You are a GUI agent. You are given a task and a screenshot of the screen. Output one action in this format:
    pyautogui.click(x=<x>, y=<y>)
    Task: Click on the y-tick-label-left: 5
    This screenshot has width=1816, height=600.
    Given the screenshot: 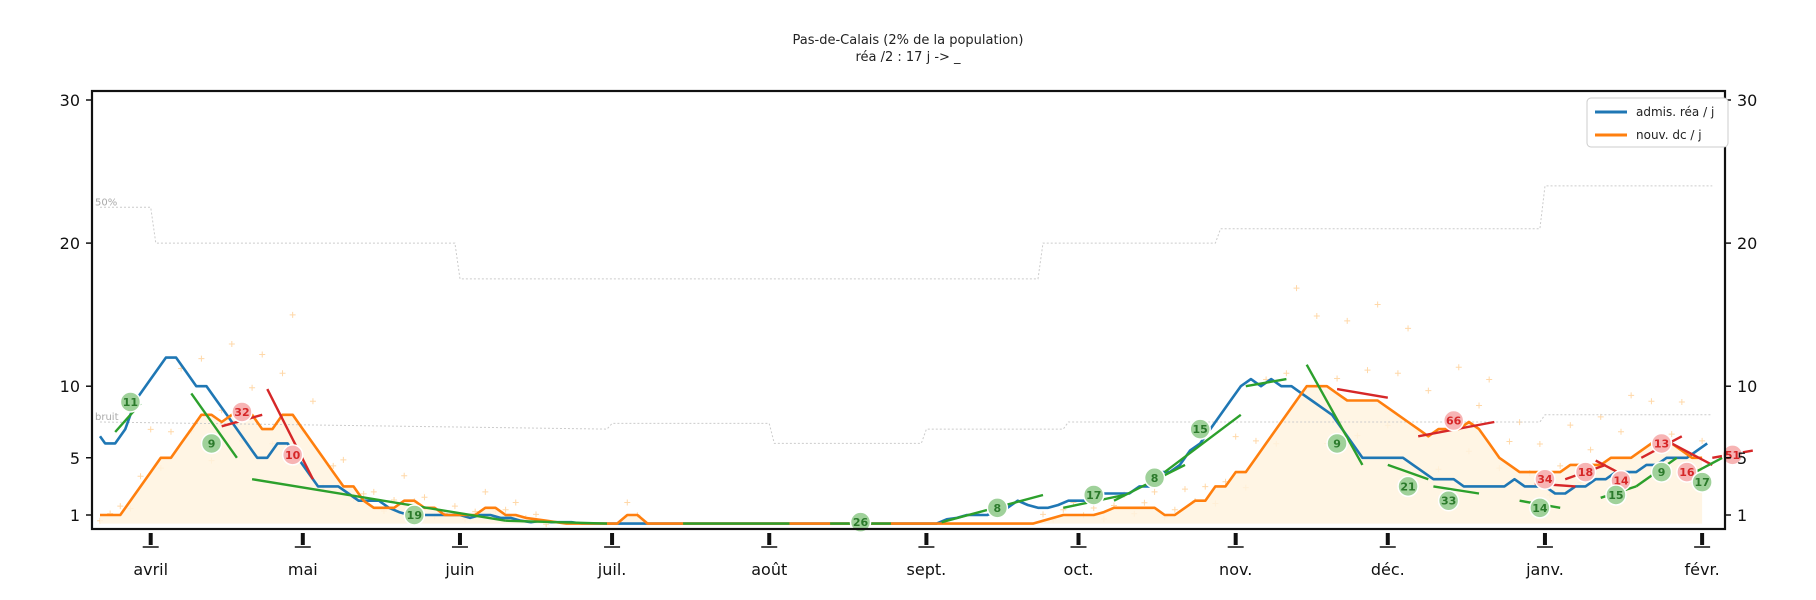 What is the action you would take?
    pyautogui.click(x=75, y=458)
    